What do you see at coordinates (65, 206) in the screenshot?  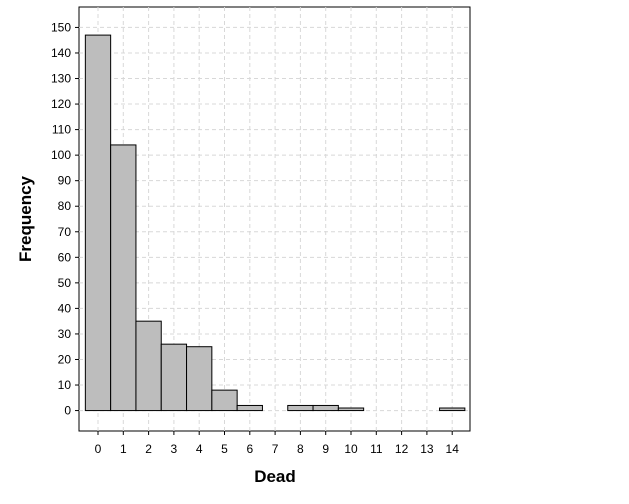 I see `y-tick-label: 80` at bounding box center [65, 206].